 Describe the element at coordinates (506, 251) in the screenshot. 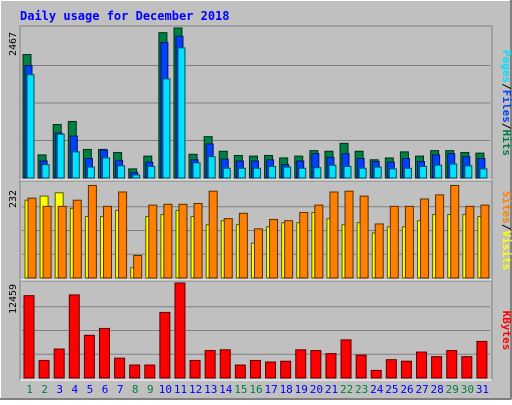

I see `legend-part: Visits` at that location.